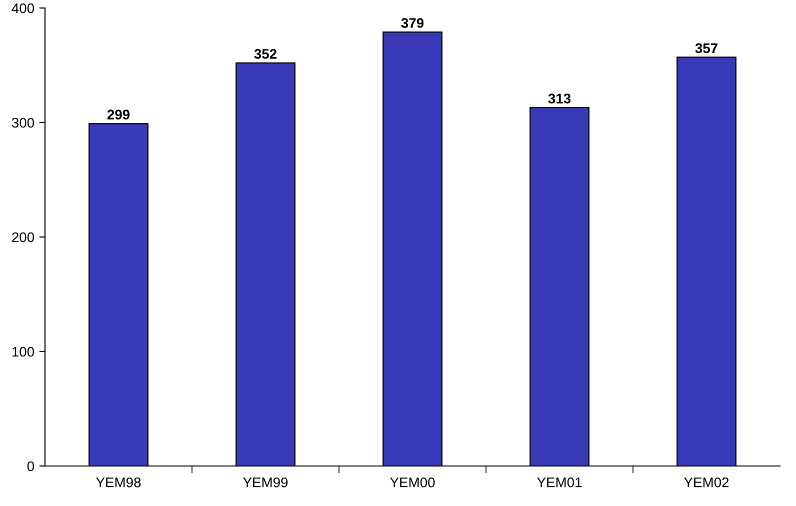  I want to click on data-label: 379, so click(412, 23).